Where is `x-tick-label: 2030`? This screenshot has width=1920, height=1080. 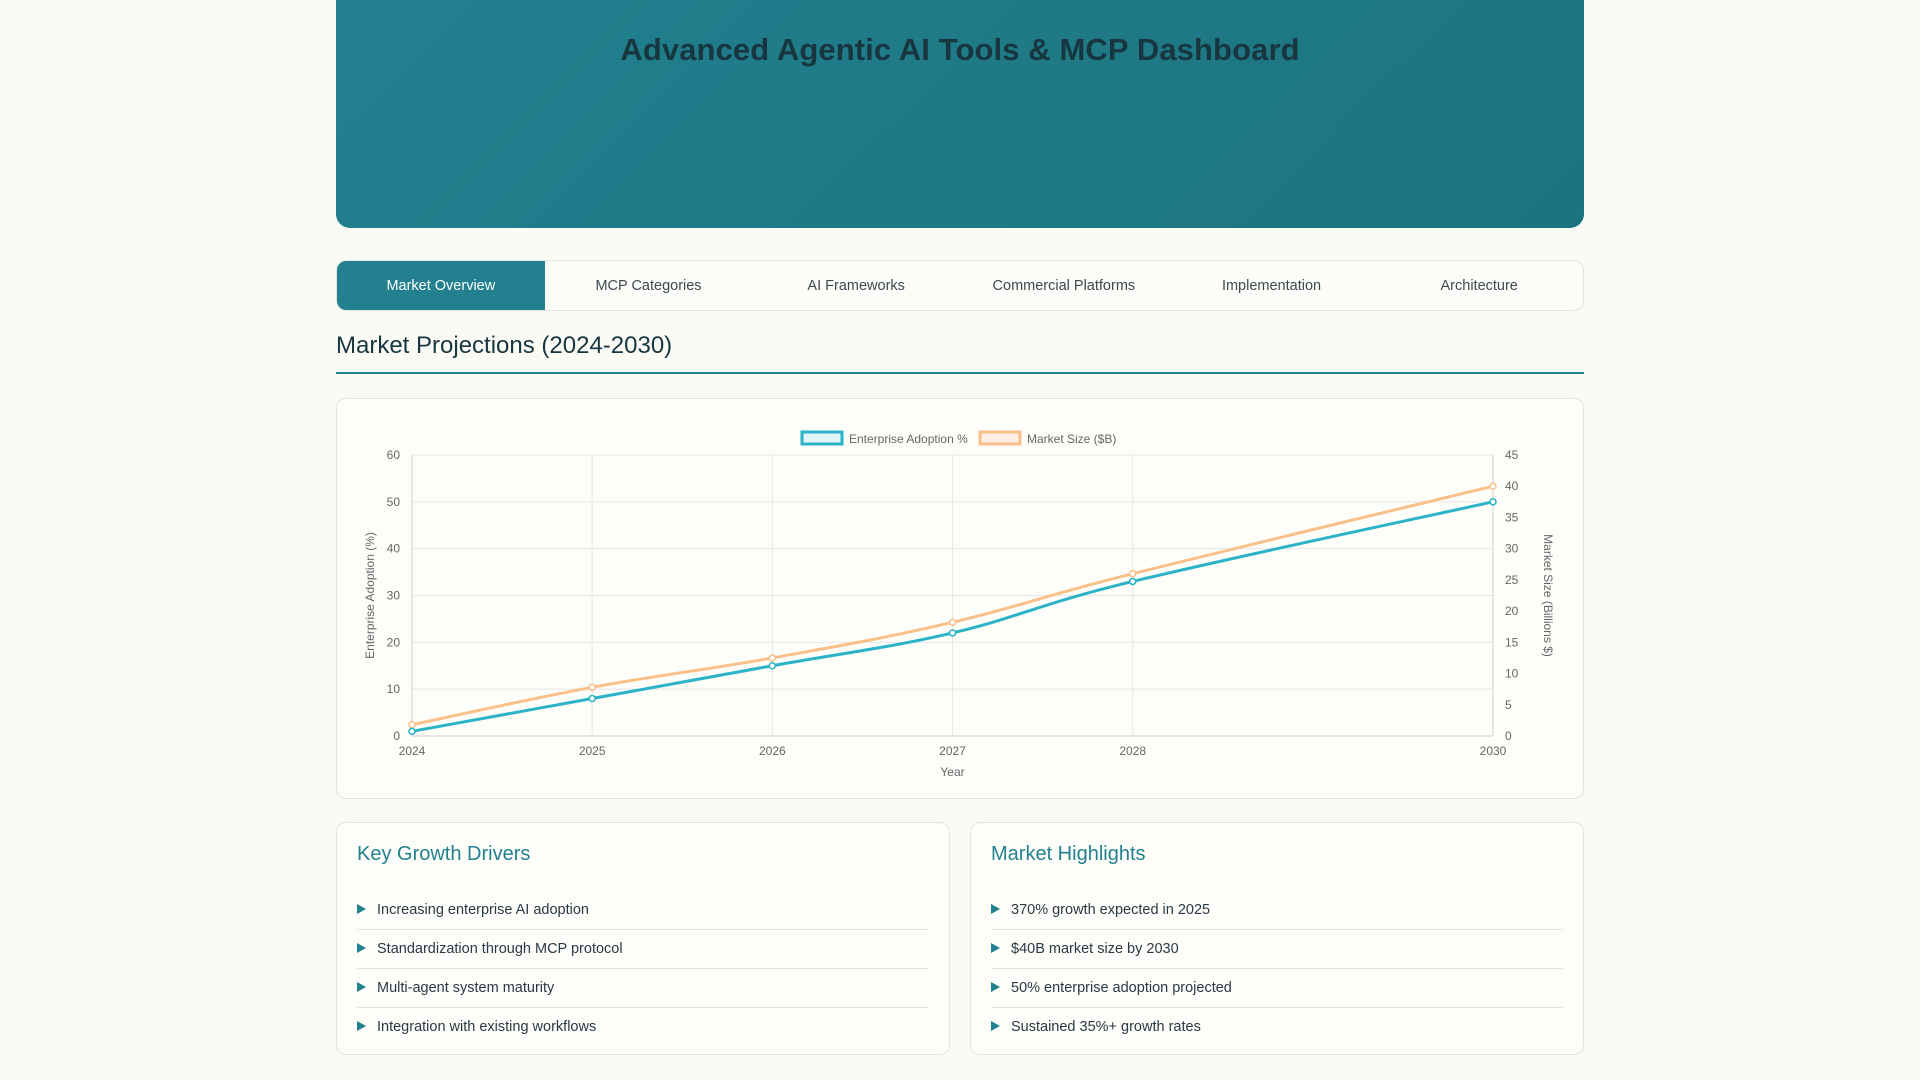 x-tick-label: 2030 is located at coordinates (1493, 751).